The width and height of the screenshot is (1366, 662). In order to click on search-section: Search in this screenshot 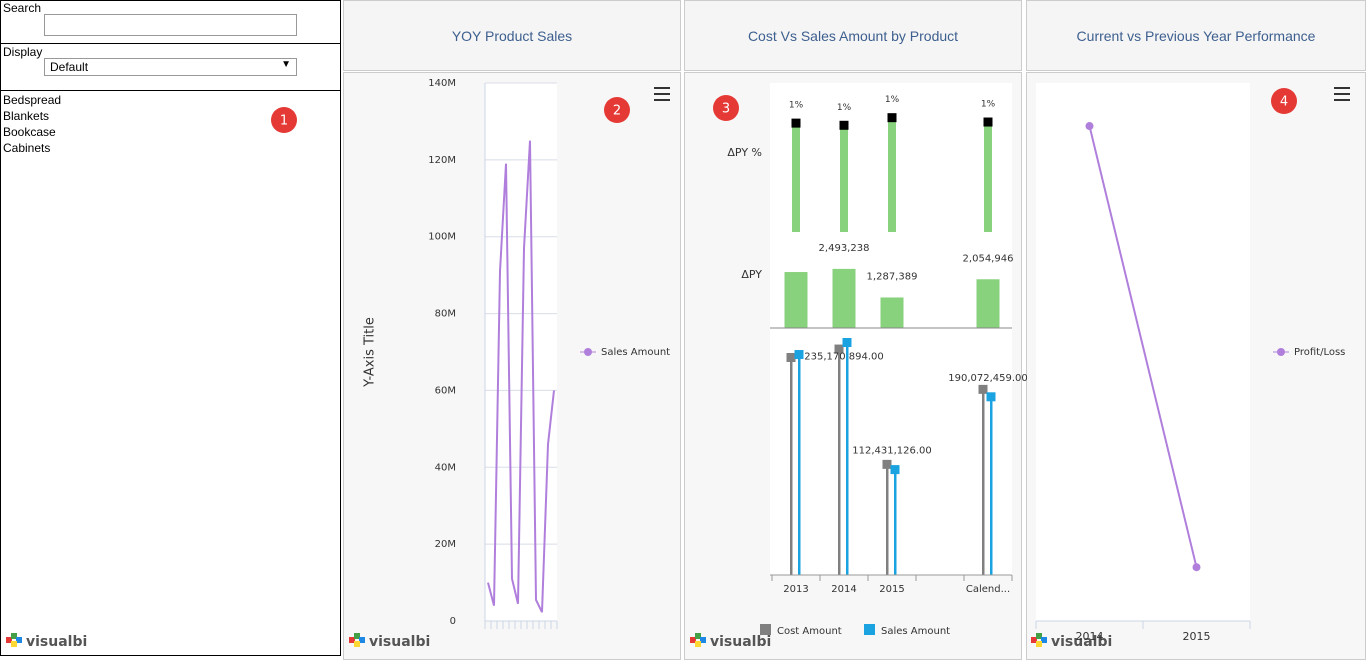, I will do `click(170, 22)`.